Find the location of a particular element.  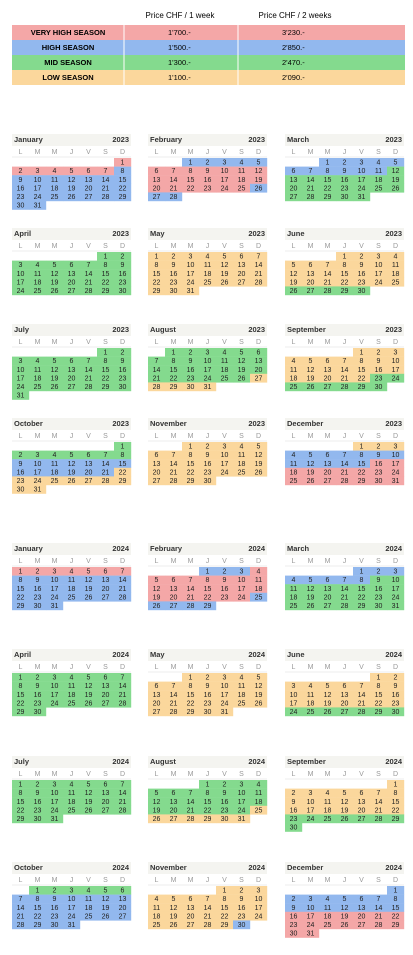

day-number: 29 is located at coordinates (38, 925).